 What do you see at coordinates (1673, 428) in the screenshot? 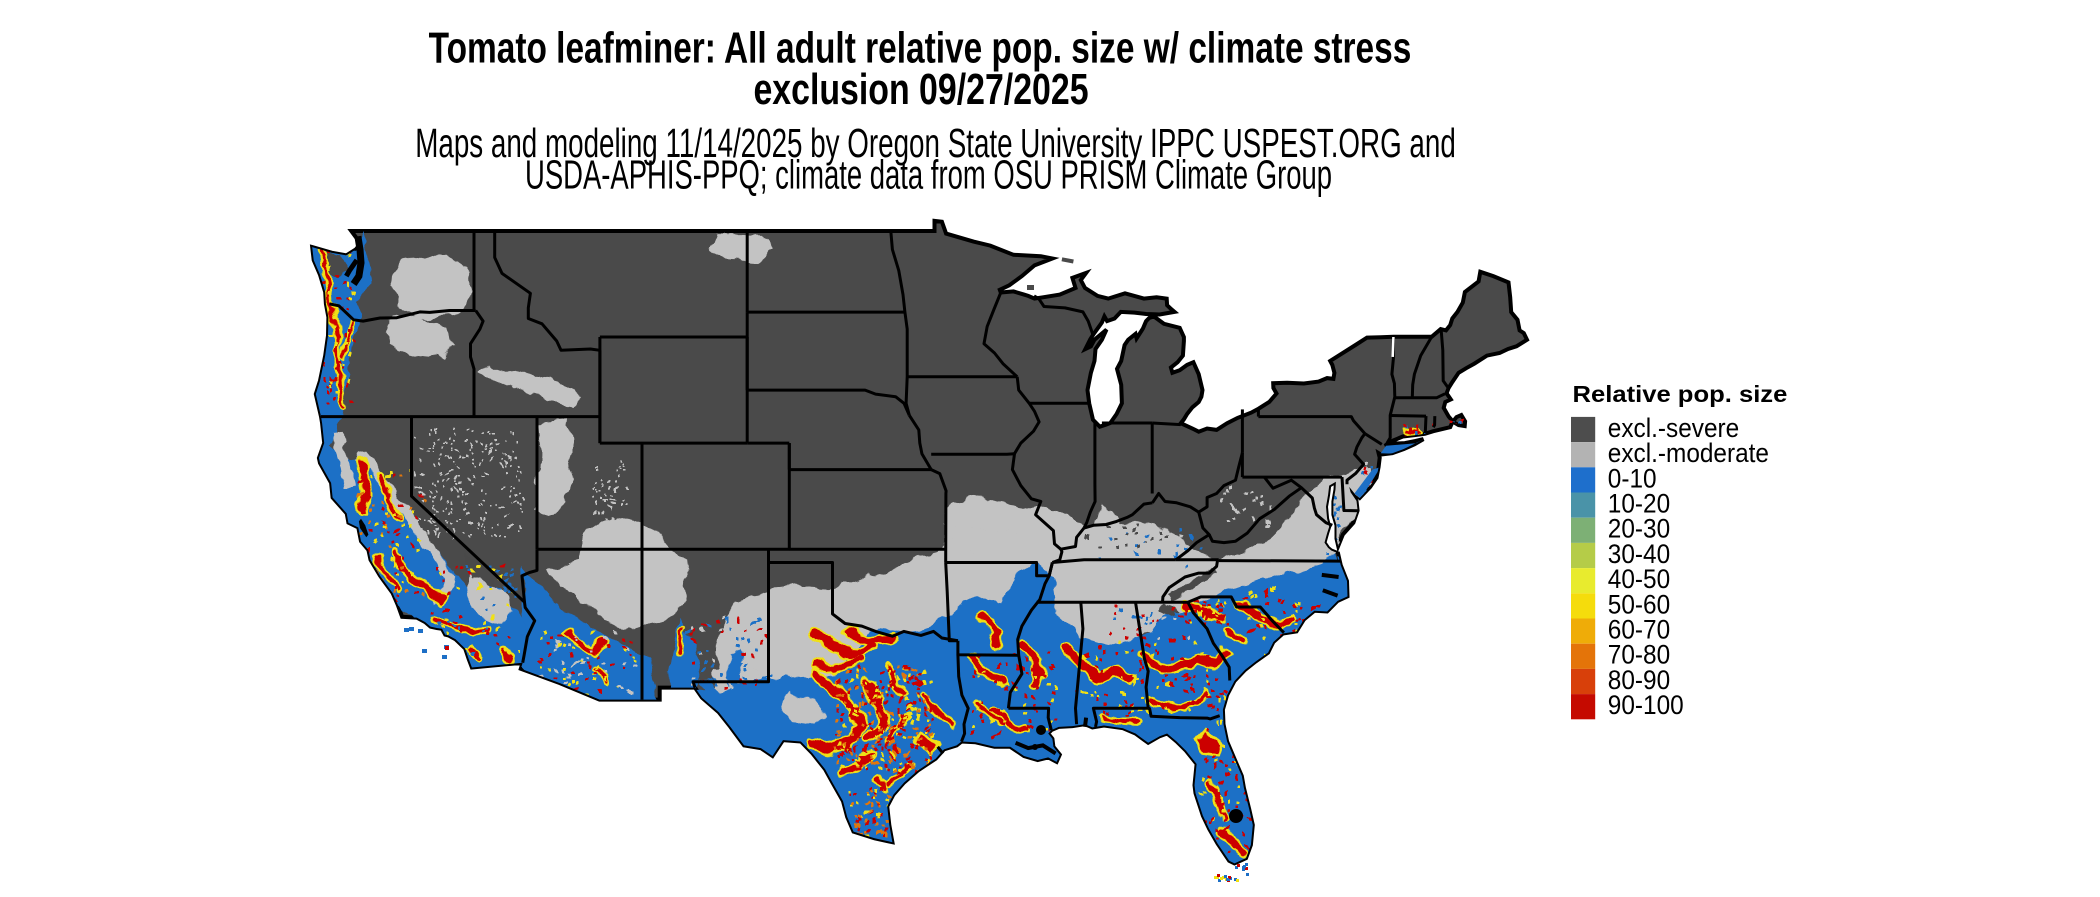
I see `svg-text: excl.-severe` at bounding box center [1673, 428].